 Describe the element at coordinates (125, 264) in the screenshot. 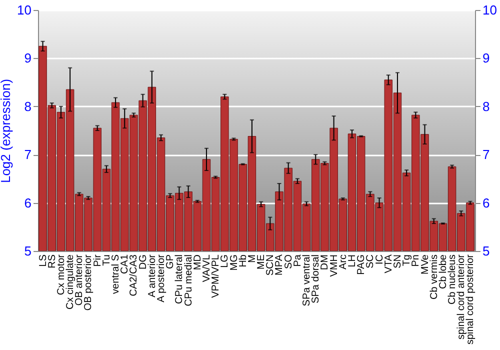

I see `x-tick-label: CA1` at that location.